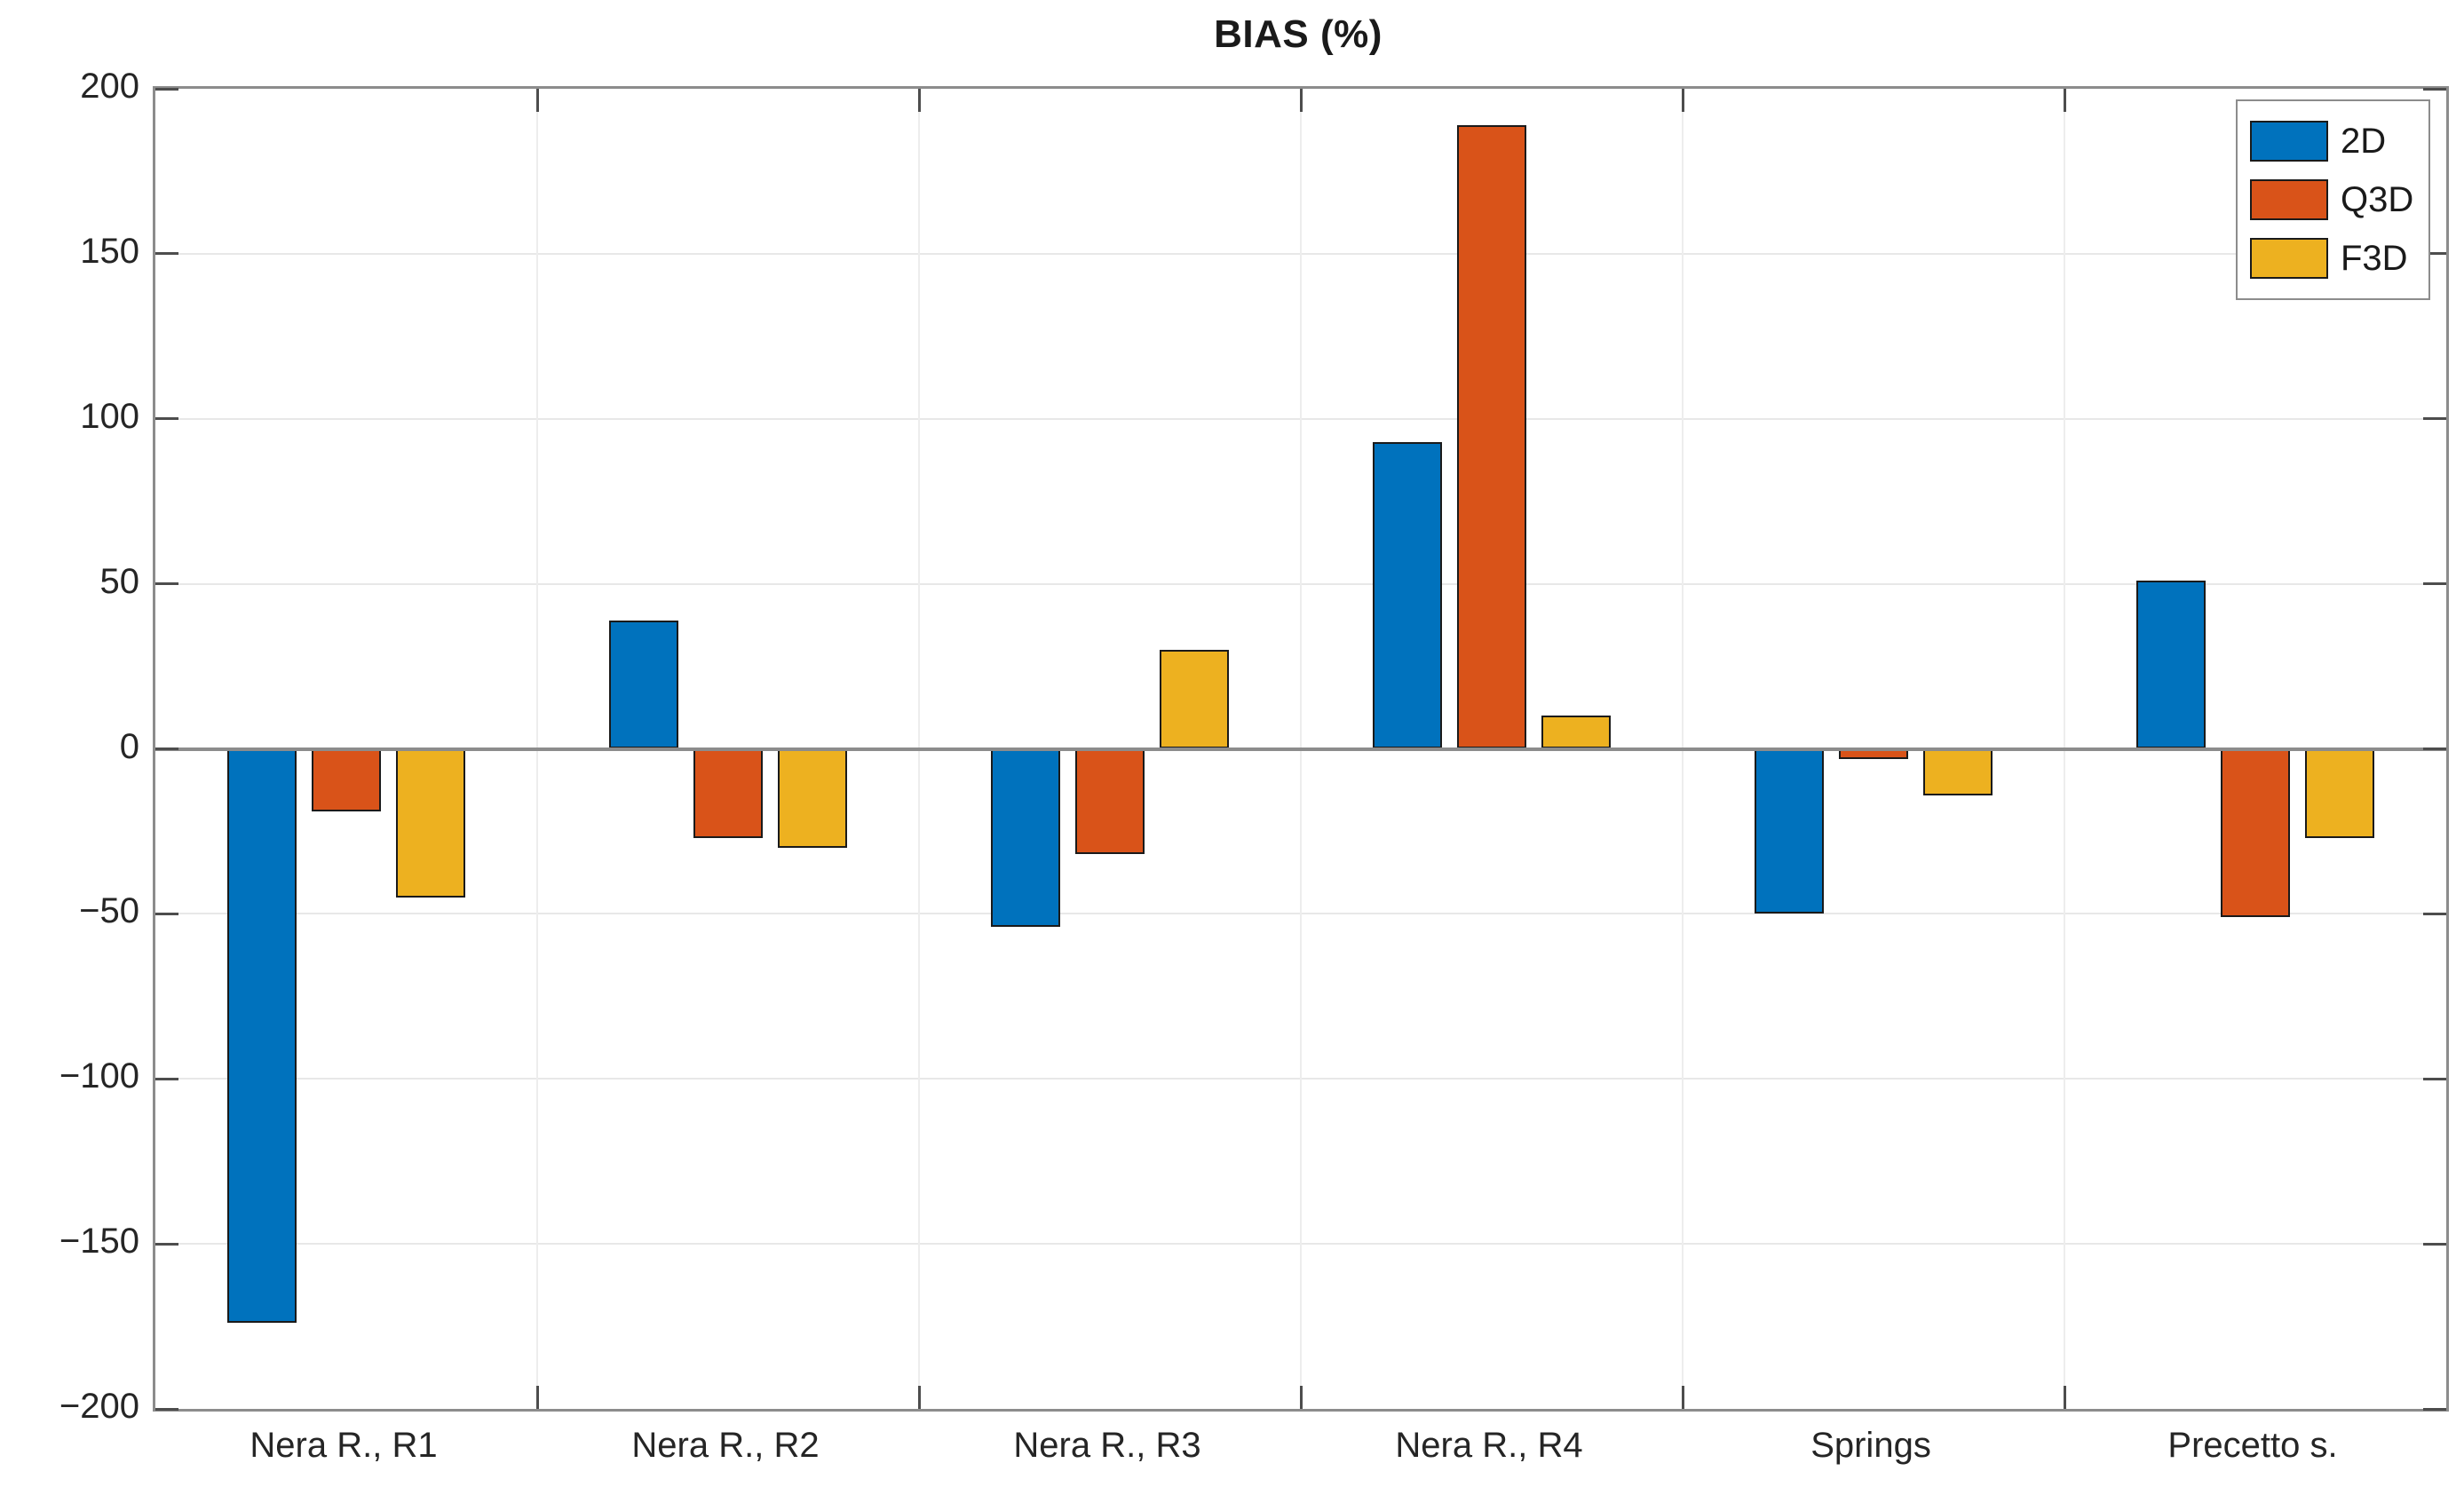 Image resolution: width=2464 pixels, height=1495 pixels. What do you see at coordinates (2289, 199) in the screenshot?
I see `legend-swatch-q3d` at bounding box center [2289, 199].